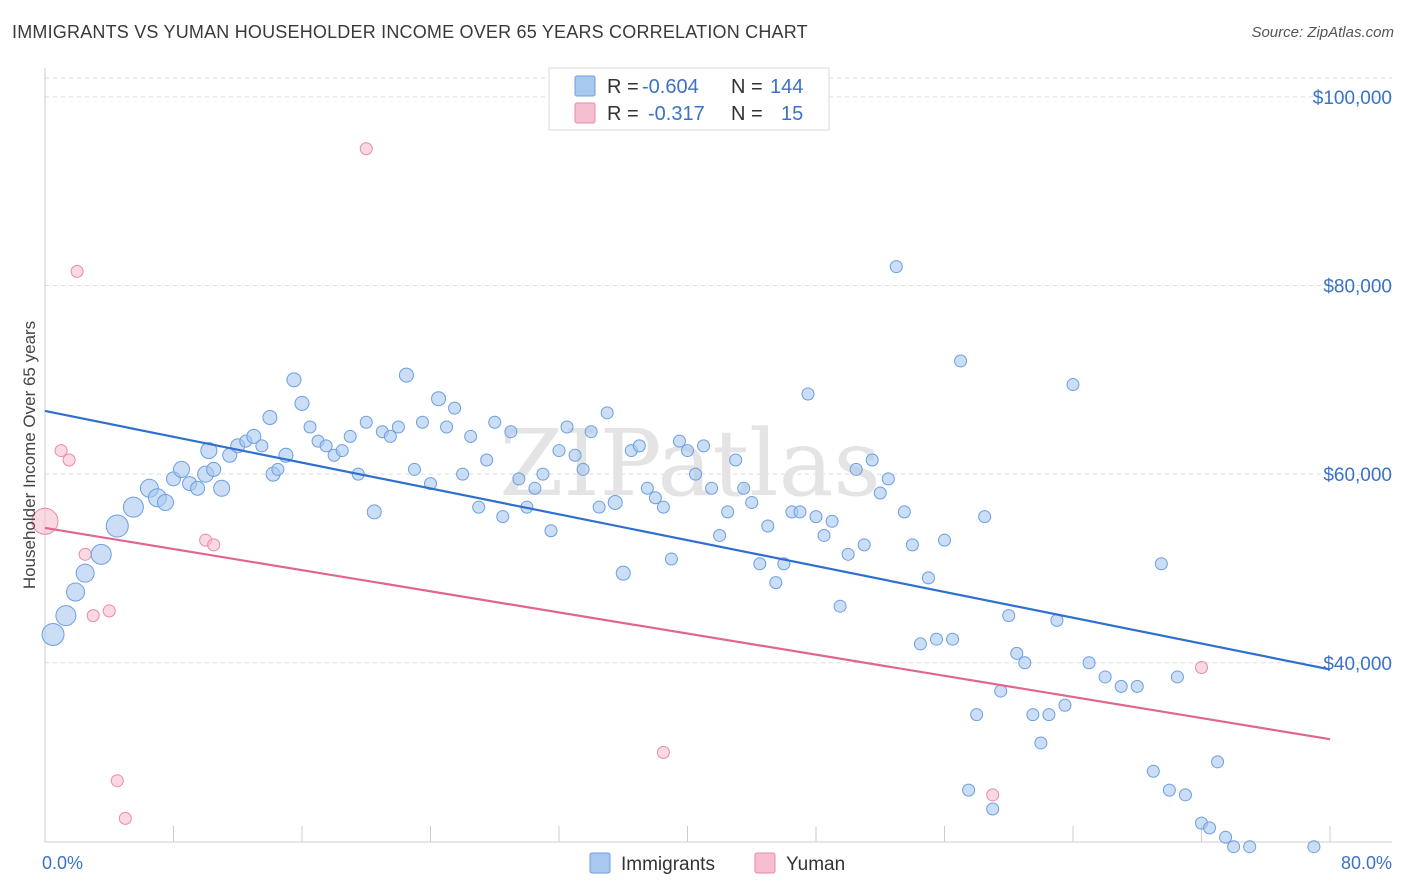 The height and width of the screenshot is (892, 1406). What do you see at coordinates (623, 87) in the screenshot?
I see `legend-r-label-1: R =` at bounding box center [623, 87].